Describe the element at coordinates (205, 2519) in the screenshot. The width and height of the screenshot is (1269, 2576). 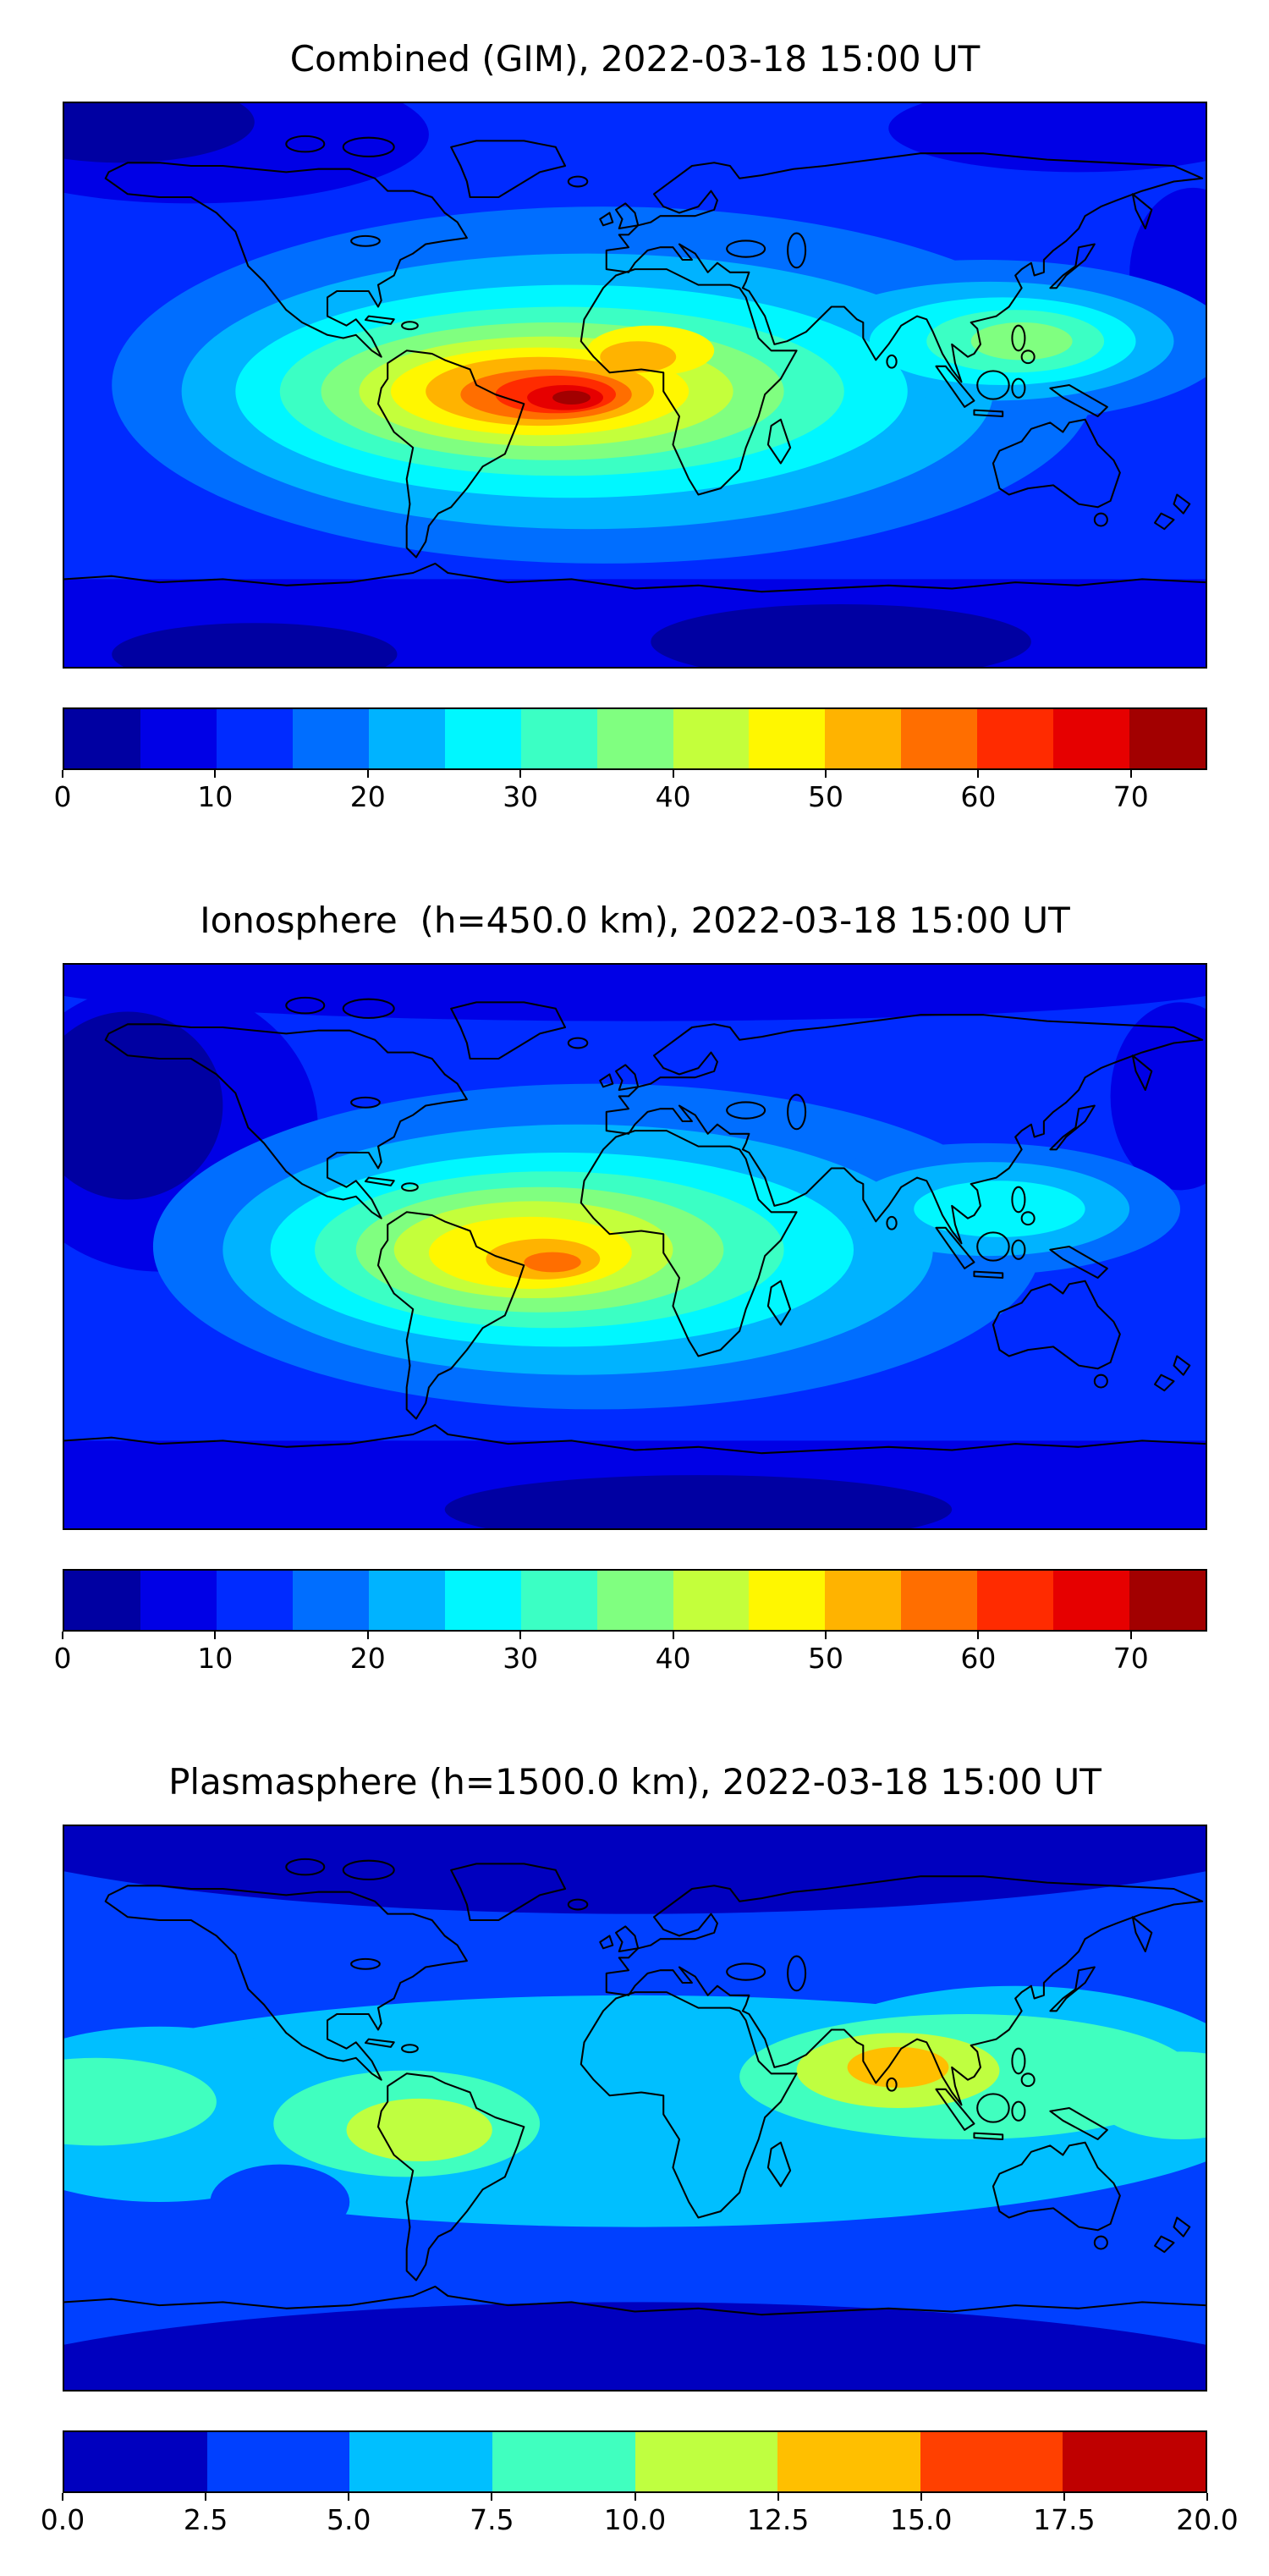
I see `colorbar-tick-label: 2.5` at that location.